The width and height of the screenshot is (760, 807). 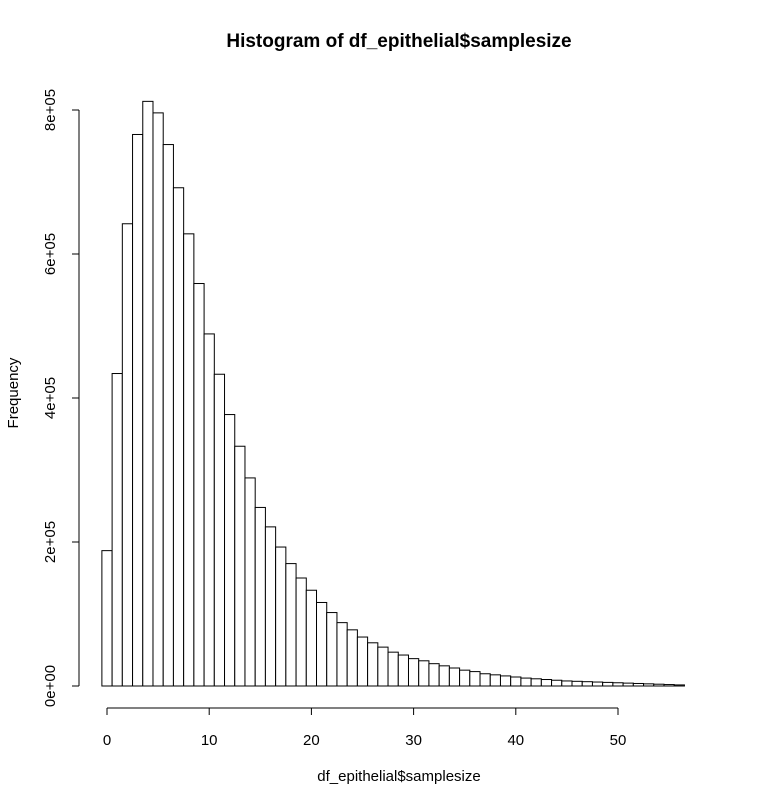 I want to click on x-tick-label: 40, so click(x=515, y=740).